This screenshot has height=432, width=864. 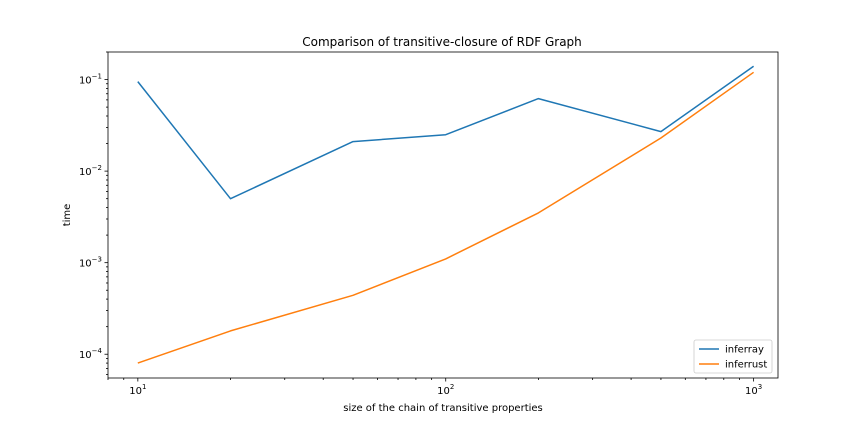 What do you see at coordinates (137, 390) in the screenshot?
I see `x-tick-label: 10¹` at bounding box center [137, 390].